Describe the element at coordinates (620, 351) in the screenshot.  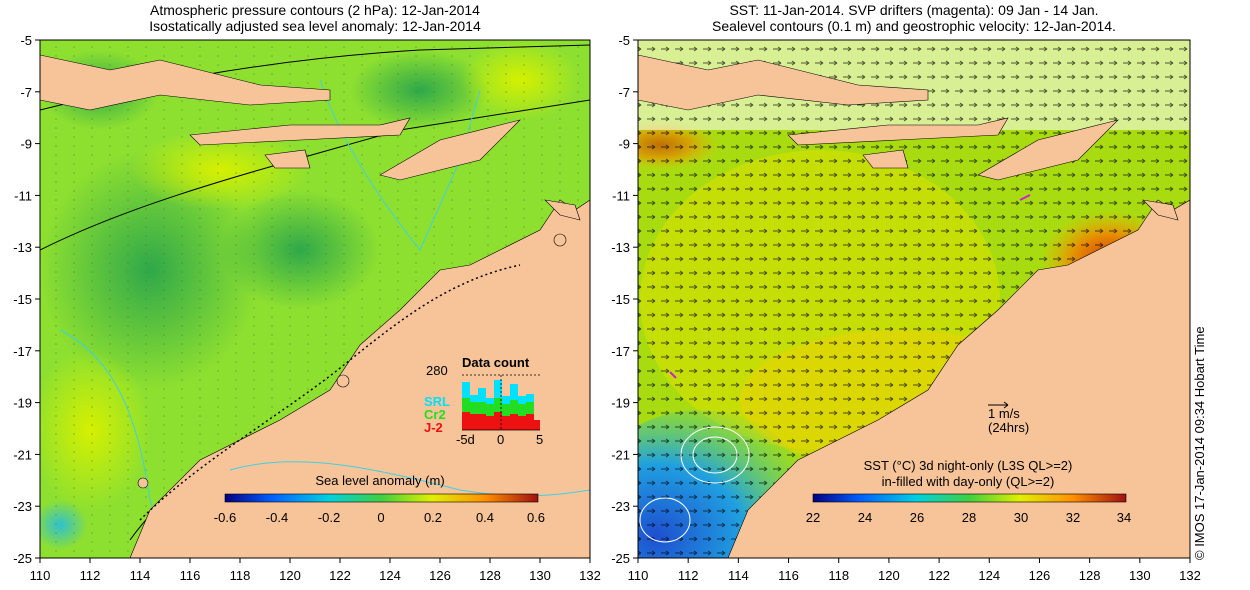
I see `right-y-tick-label: -17` at that location.